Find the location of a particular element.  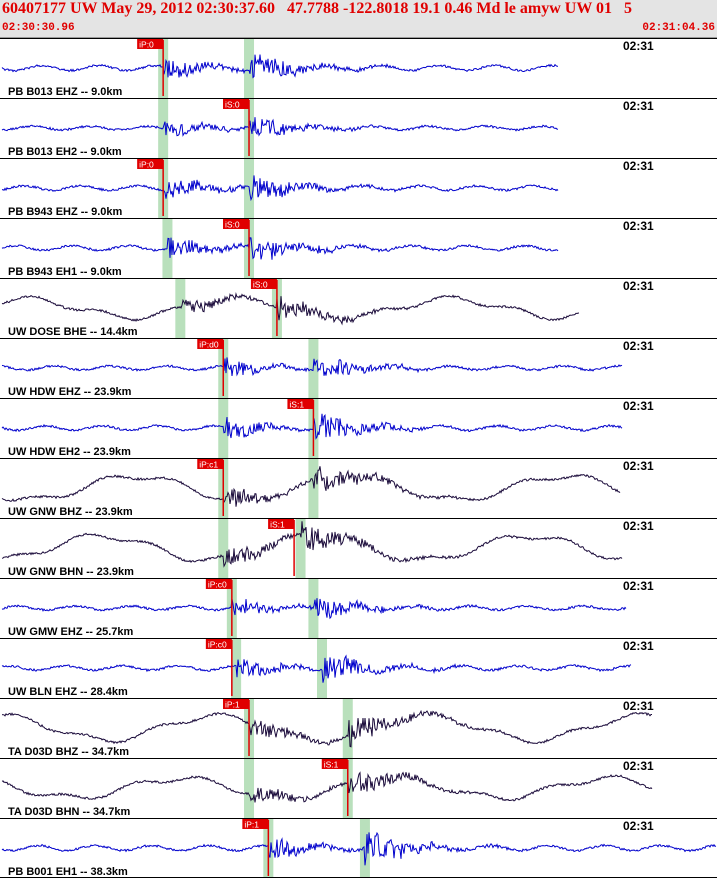

end-time: 02:31:04.36 is located at coordinates (678, 28).